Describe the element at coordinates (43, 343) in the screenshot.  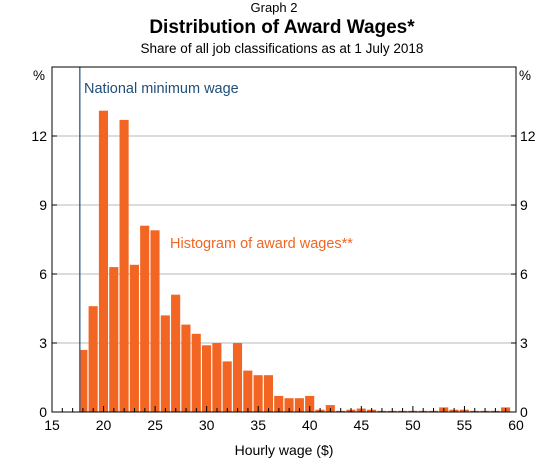
I see `y-tick-label-left: 3` at that location.